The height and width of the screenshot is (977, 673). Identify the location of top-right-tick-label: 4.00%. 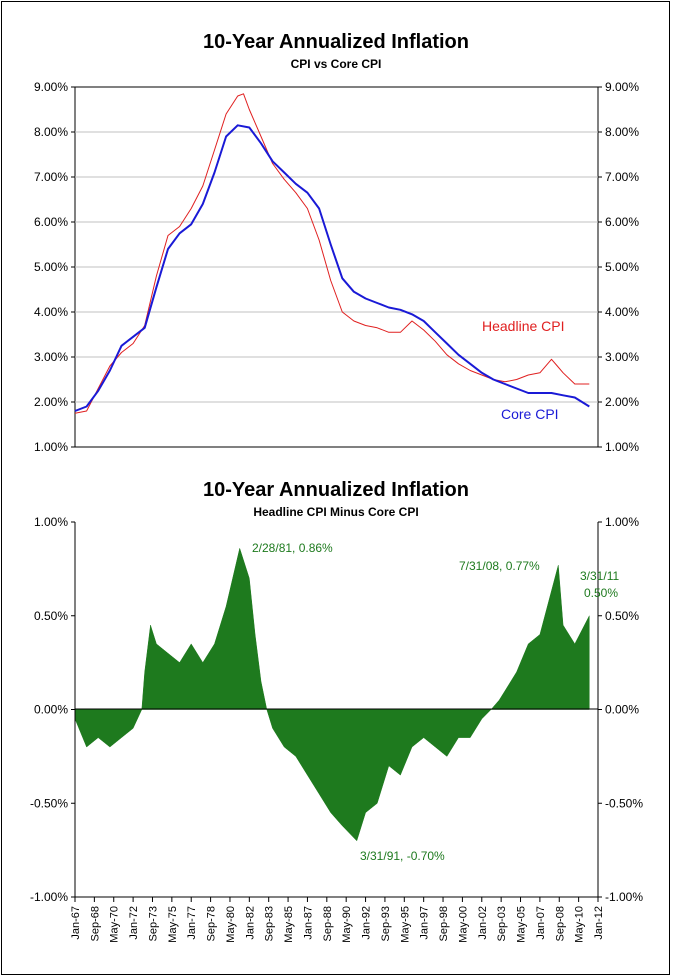
(622, 312).